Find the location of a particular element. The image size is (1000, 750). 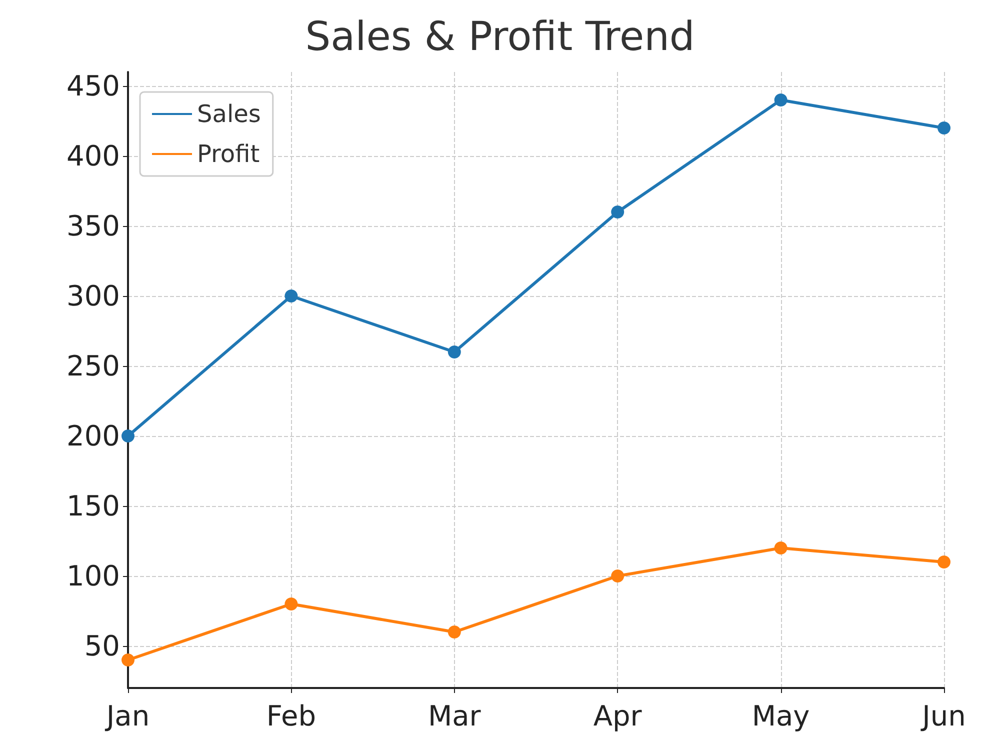

x-tick-label: Jun is located at coordinates (943, 716).